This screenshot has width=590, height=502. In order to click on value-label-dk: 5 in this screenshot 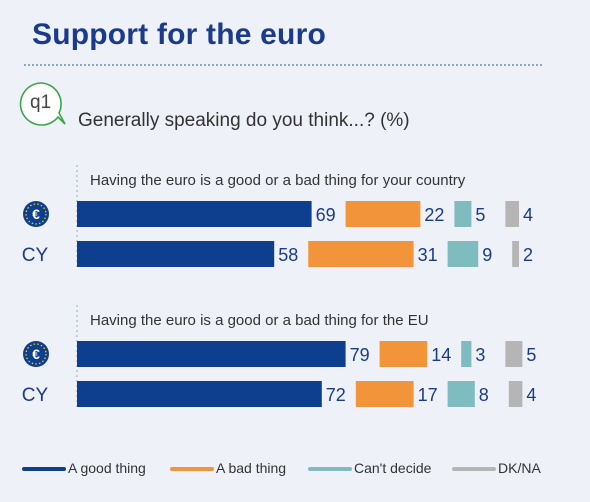, I will do `click(531, 355)`.